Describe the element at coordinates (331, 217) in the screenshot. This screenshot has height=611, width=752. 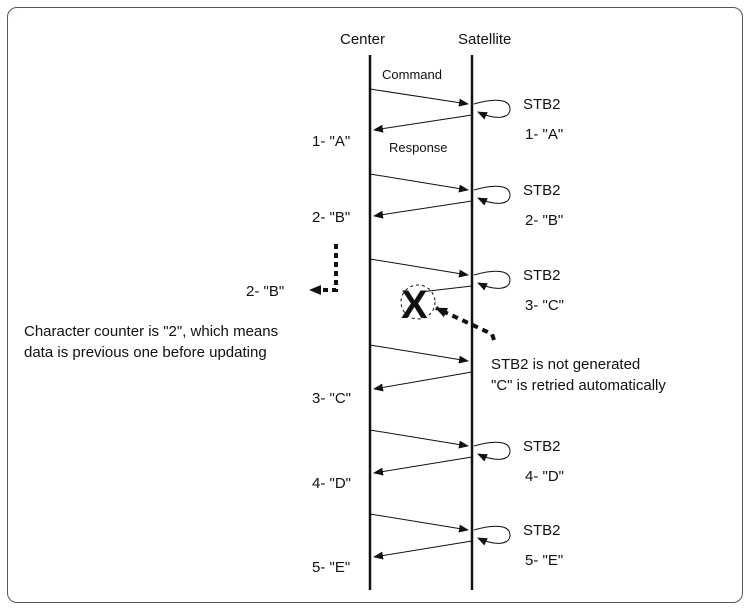
I see `center-data-label: 2- "B"` at that location.